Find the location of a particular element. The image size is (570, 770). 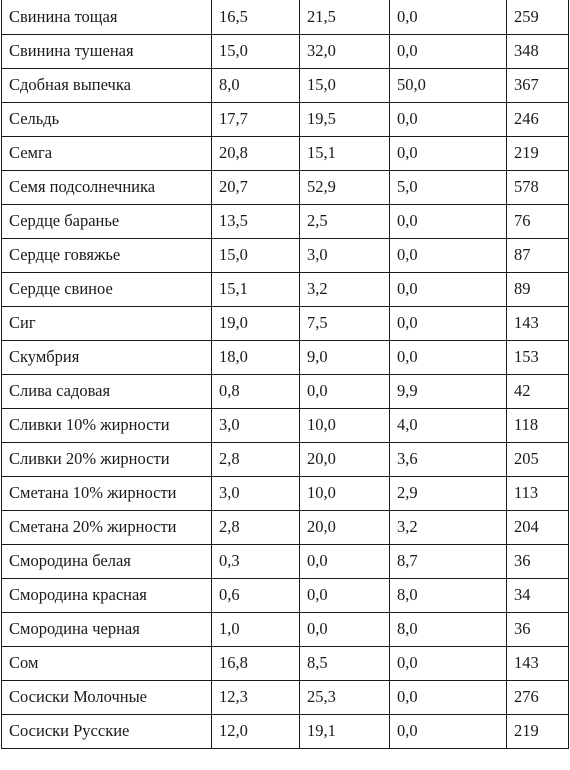

table-row: Сельдь 17,7 19,5 0,0 246 is located at coordinates (285, 119).